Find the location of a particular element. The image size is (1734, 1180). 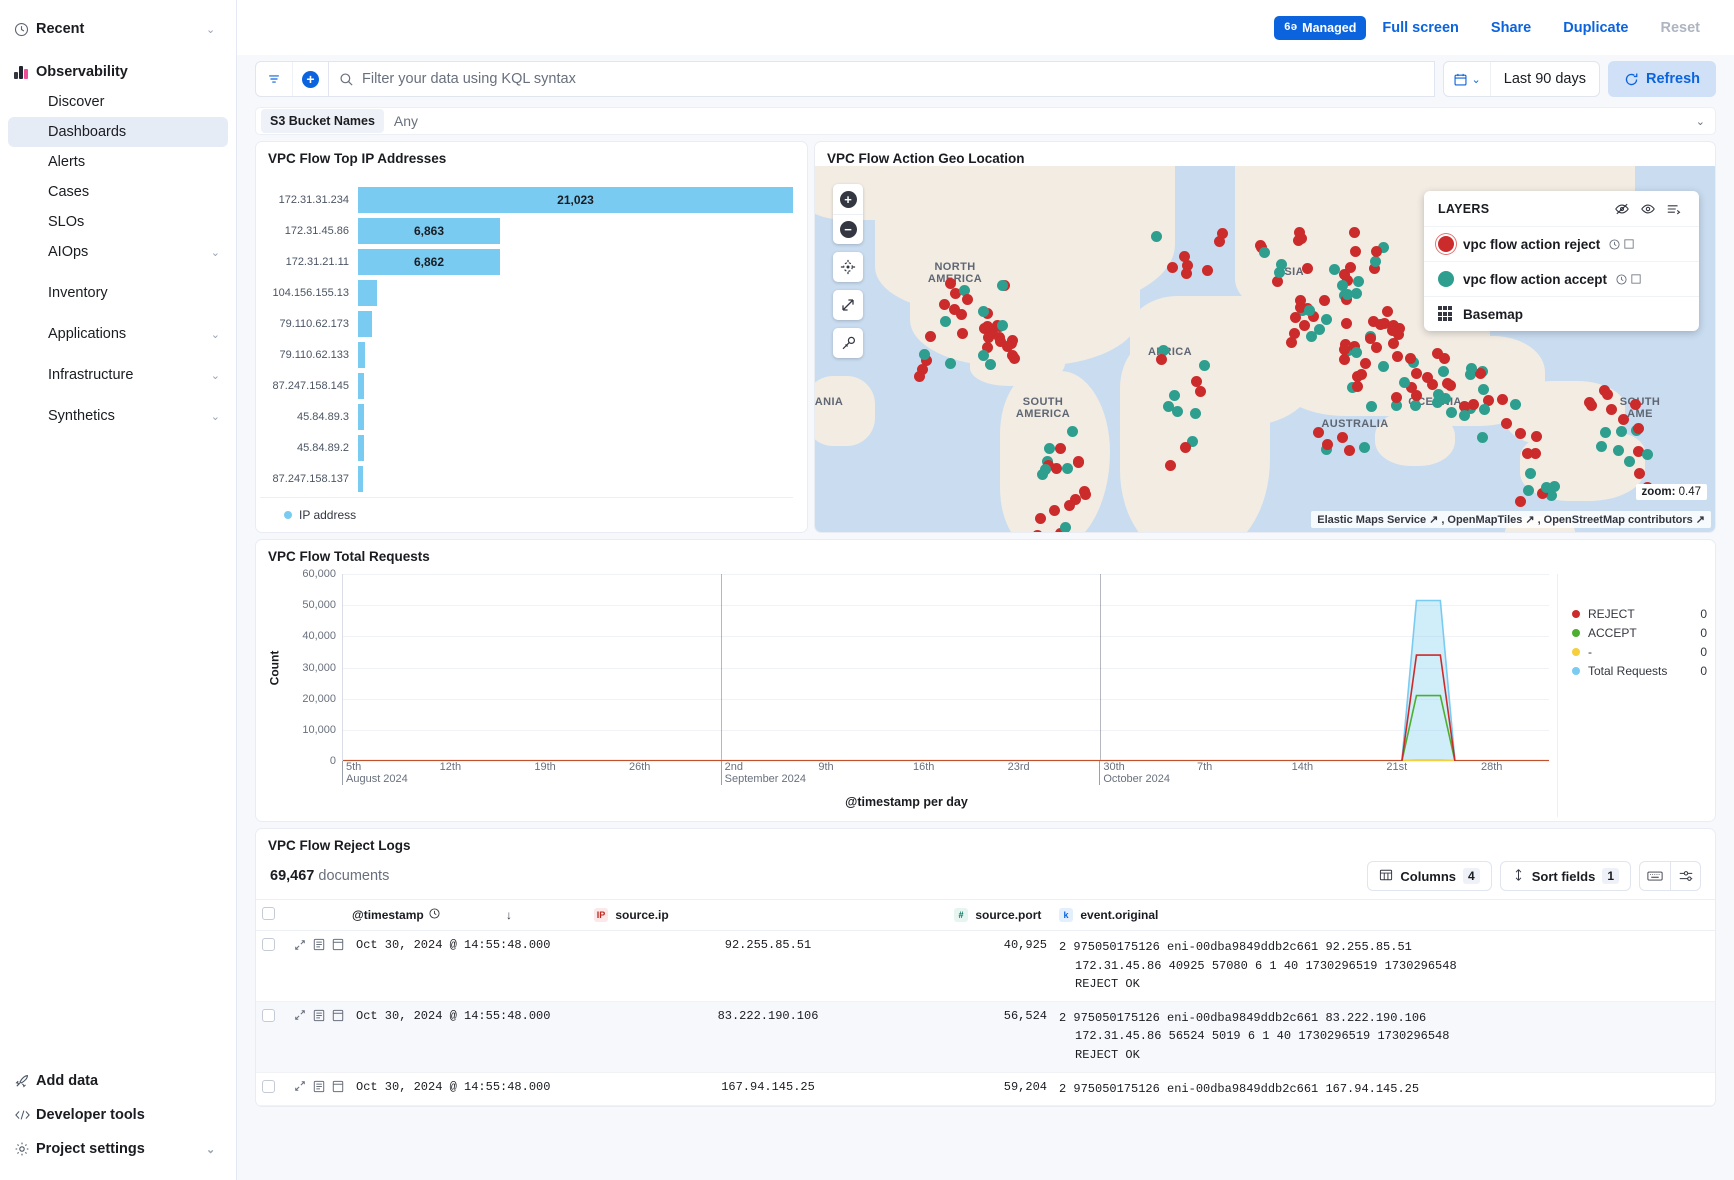

columns-button: Columns 4 is located at coordinates (1429, 876).